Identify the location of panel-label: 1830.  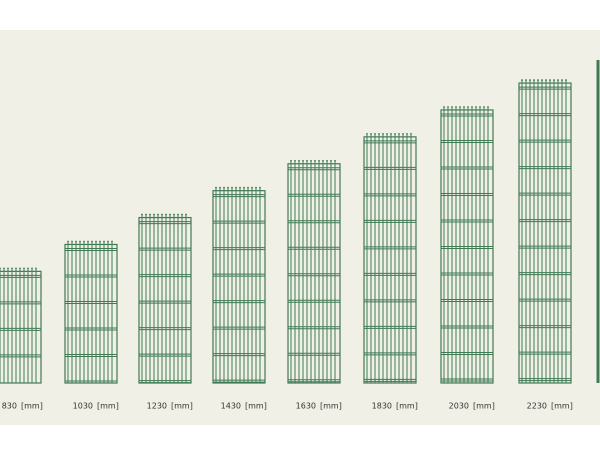
(382, 406).